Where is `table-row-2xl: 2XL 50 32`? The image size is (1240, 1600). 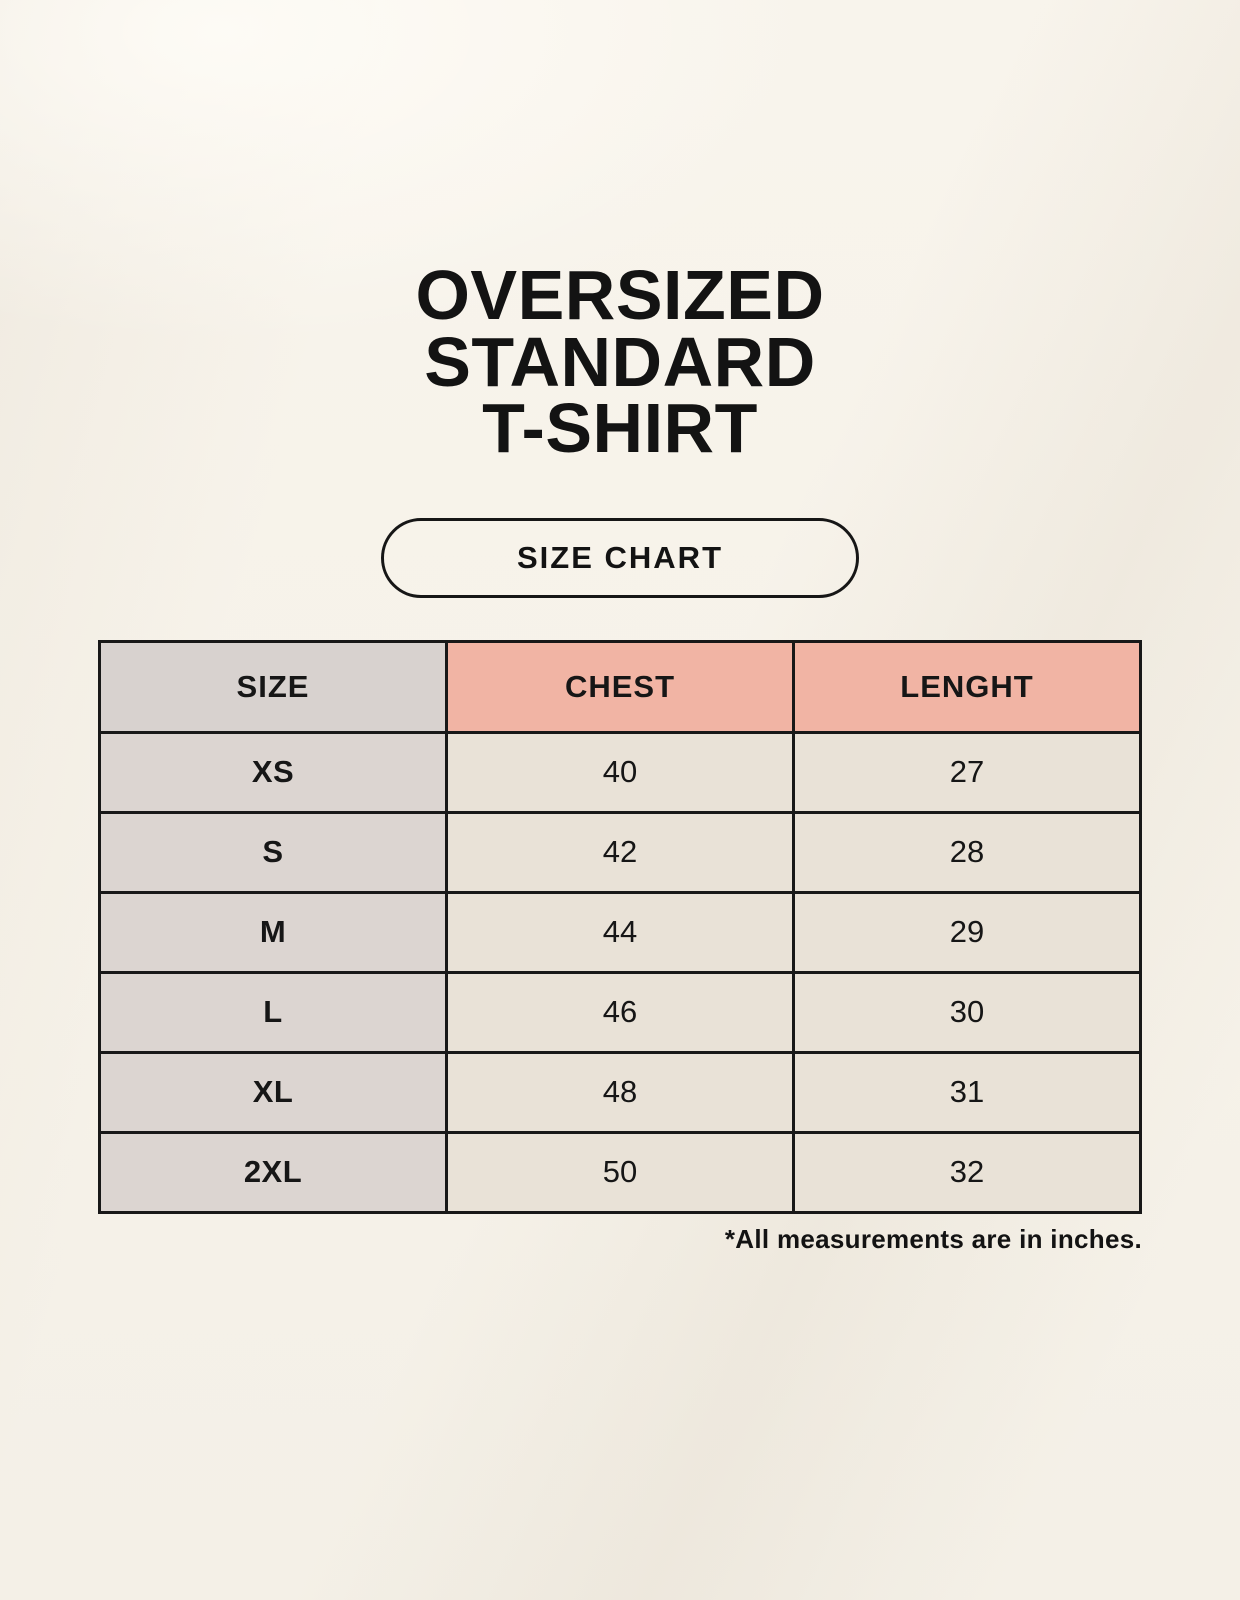
table-row-2xl: 2XL 50 32 is located at coordinates (620, 1172).